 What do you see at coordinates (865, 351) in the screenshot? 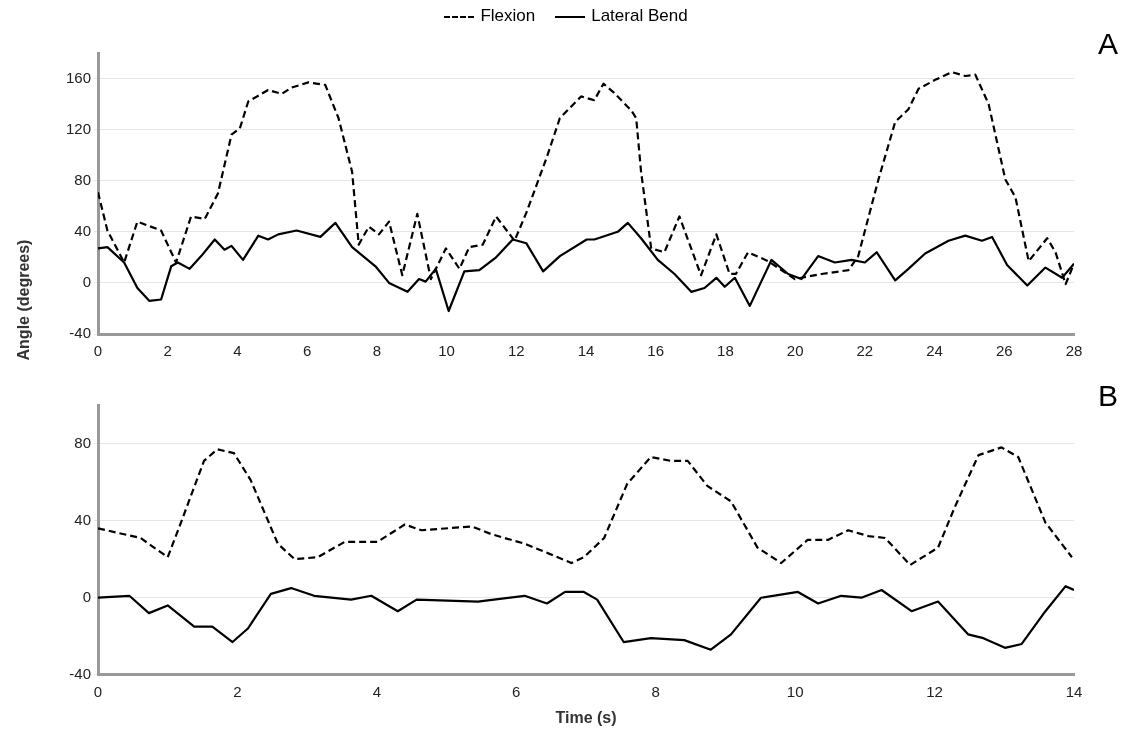
I see `x-tick-label: 22` at bounding box center [865, 351].